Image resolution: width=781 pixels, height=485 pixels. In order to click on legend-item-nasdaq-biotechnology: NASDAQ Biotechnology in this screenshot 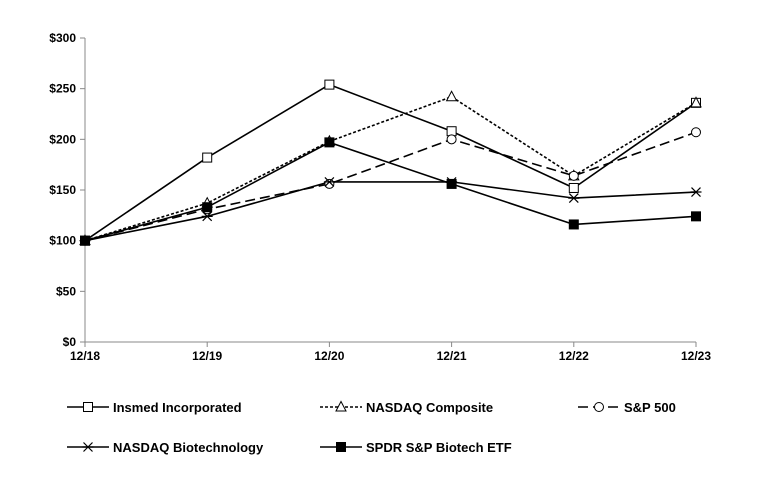, I will do `click(165, 447)`.